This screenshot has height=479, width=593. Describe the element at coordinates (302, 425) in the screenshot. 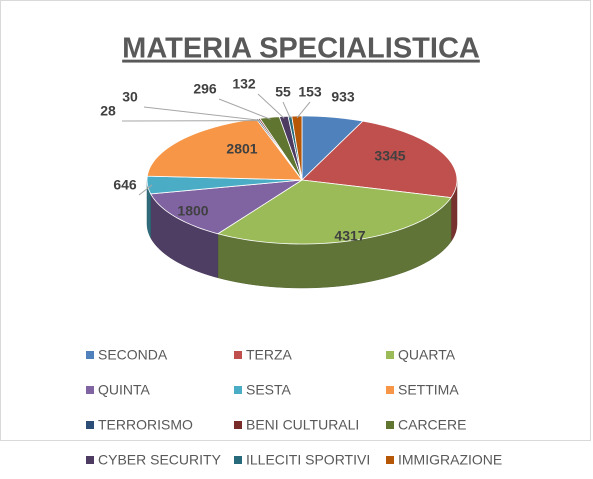

I see `legend-label: BENI CULTURALI` at that location.